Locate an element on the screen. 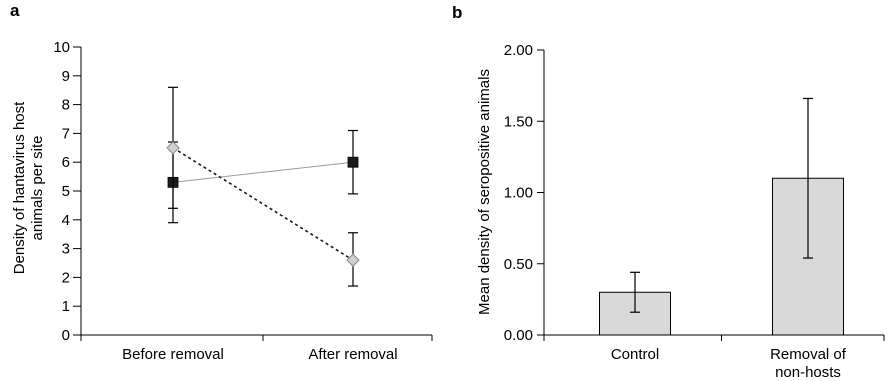 The image size is (889, 381). x-tick-label-line: non-hosts is located at coordinates (808, 372).